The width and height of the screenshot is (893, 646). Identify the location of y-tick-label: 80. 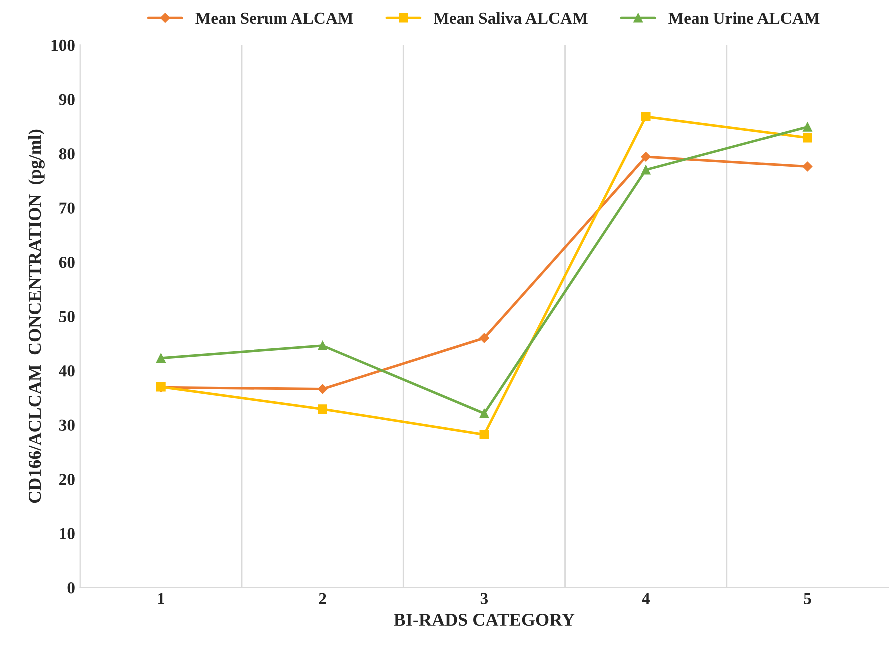
(67, 154).